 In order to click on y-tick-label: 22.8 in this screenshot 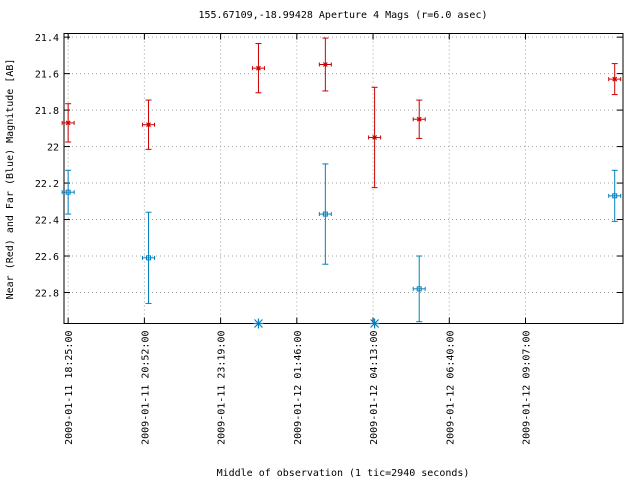, I will do `click(47, 293)`.